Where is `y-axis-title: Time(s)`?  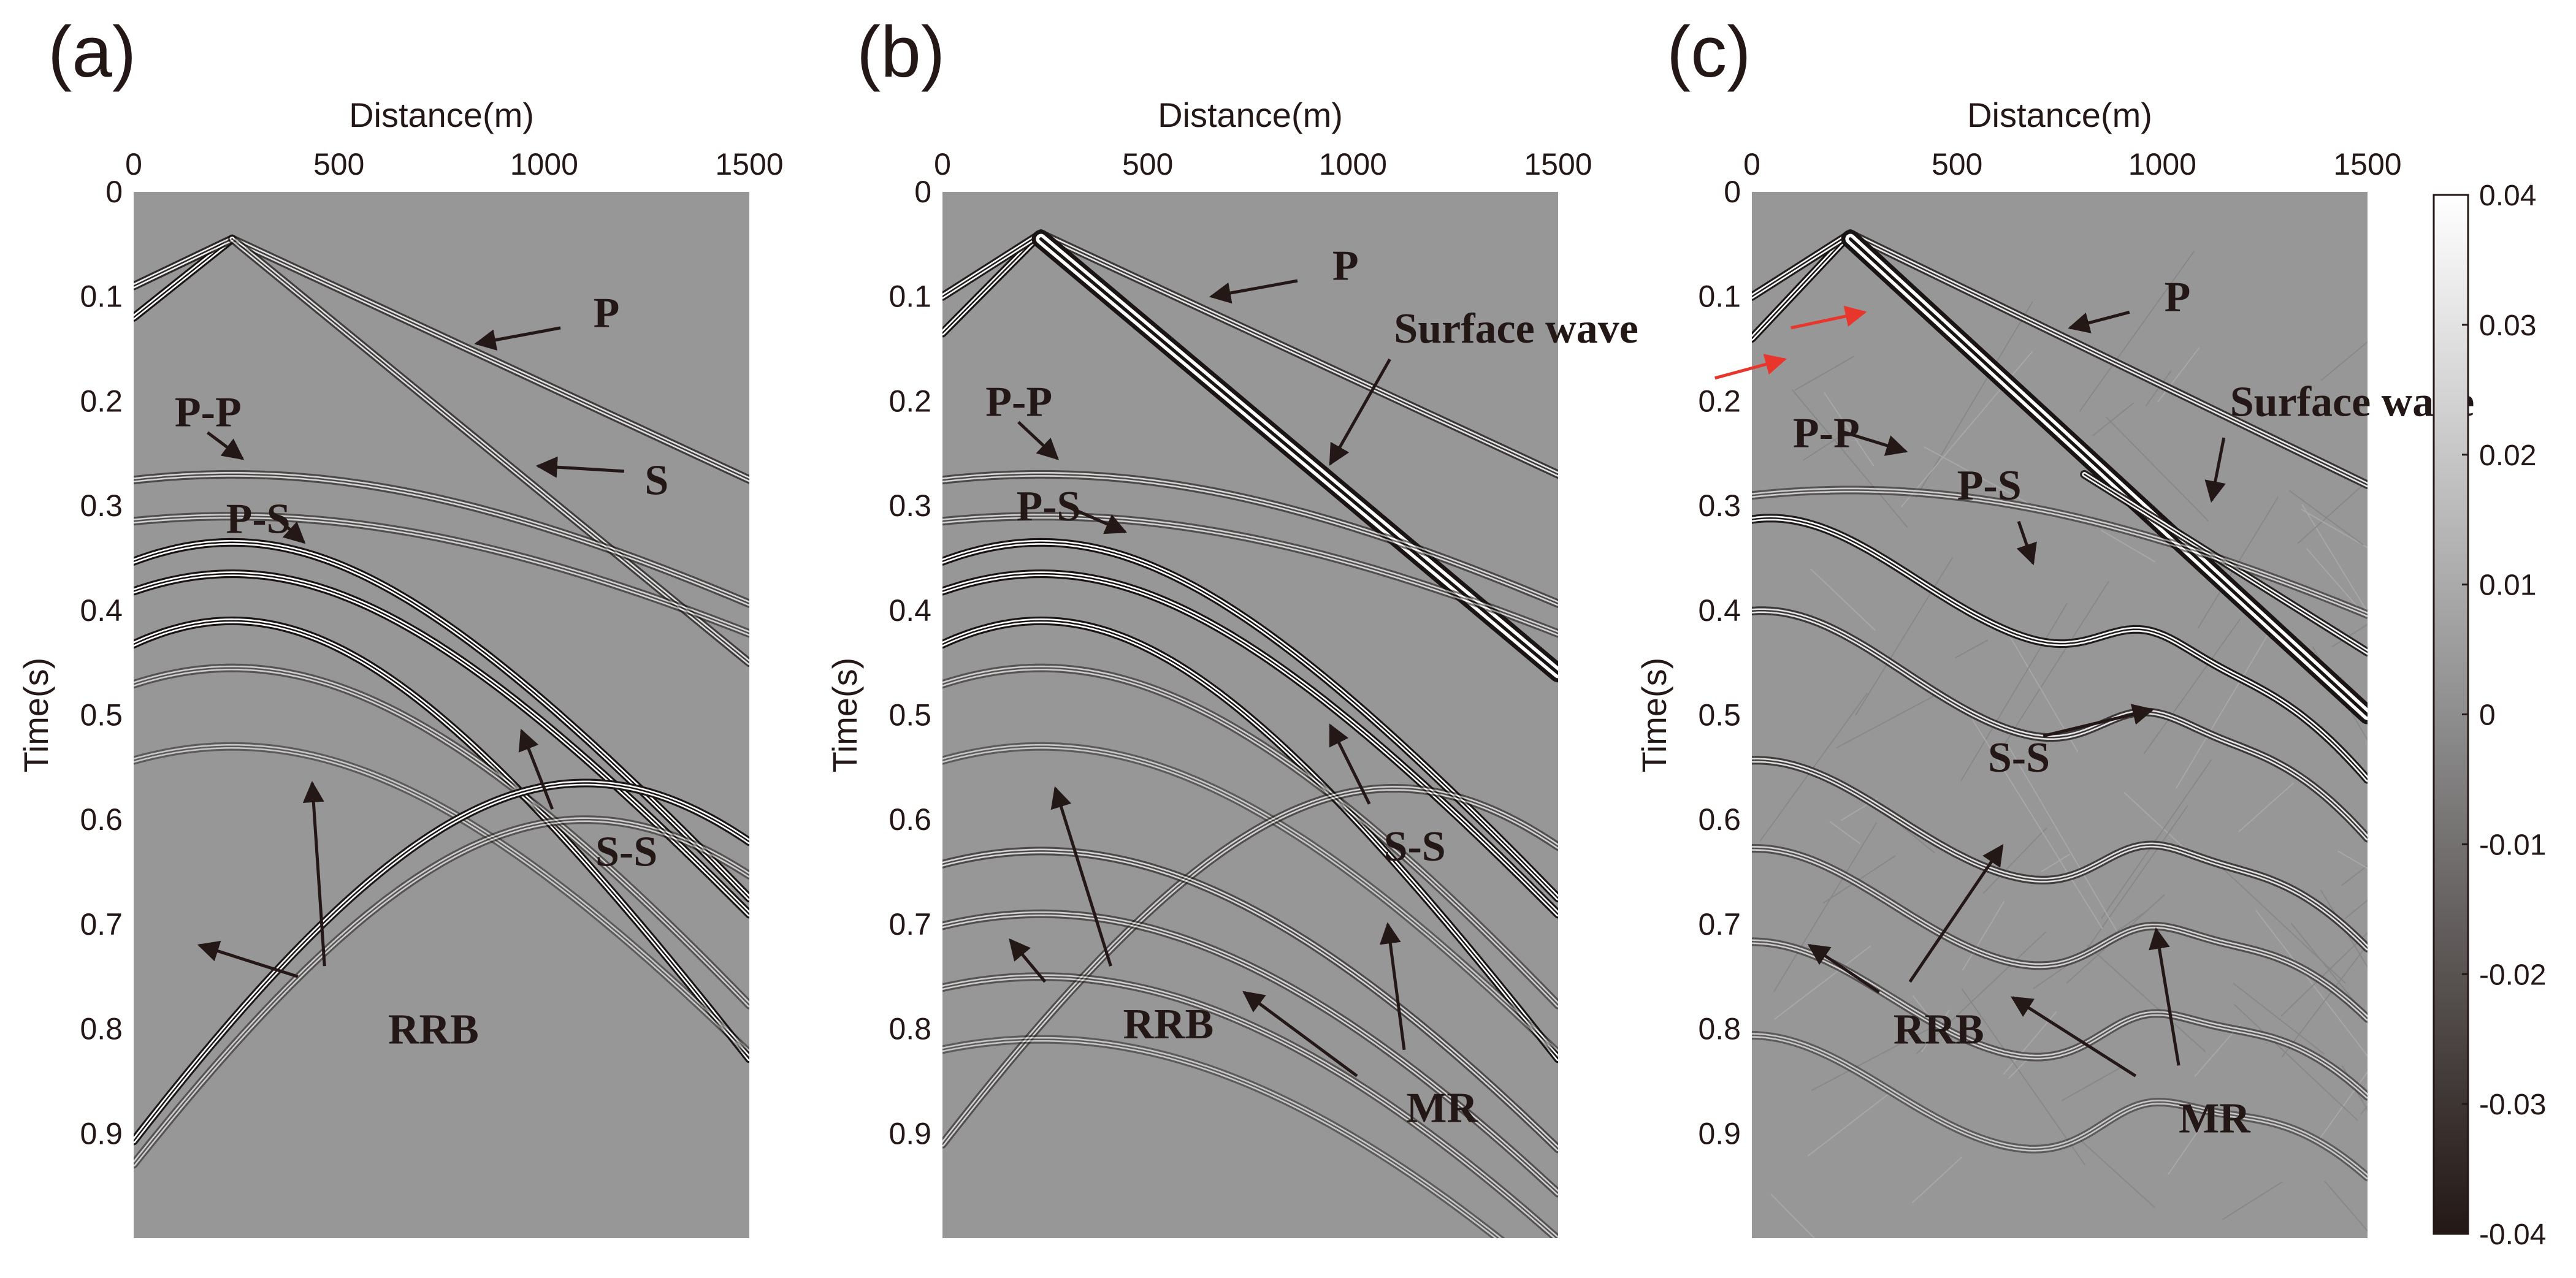
y-axis-title: Time(s) is located at coordinates (36, 715).